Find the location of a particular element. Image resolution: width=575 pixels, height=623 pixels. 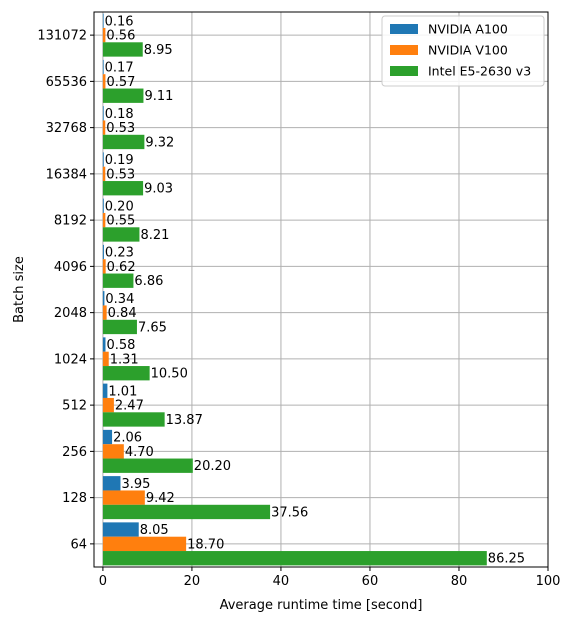

legend-label: Intel E5-2630 v3 is located at coordinates (479, 71).